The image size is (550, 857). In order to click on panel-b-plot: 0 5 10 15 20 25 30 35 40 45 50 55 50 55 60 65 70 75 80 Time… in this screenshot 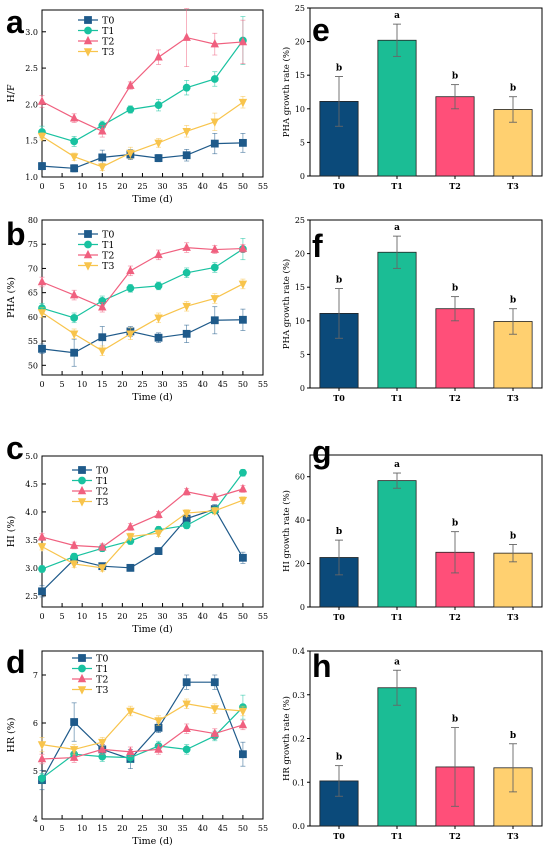, I will do `click(137, 309)`.